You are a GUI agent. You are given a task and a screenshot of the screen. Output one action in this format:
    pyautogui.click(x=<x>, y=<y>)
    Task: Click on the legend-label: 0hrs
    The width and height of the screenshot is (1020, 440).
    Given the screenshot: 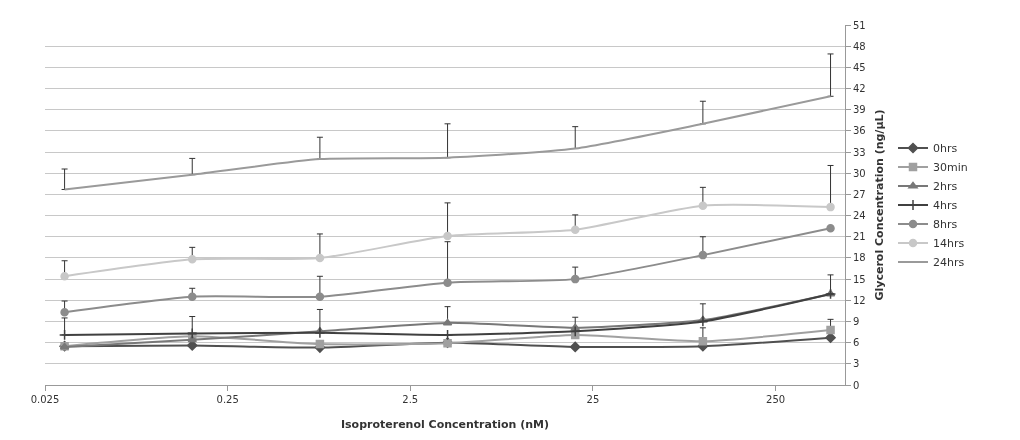 What is the action you would take?
    pyautogui.click(x=945, y=149)
    